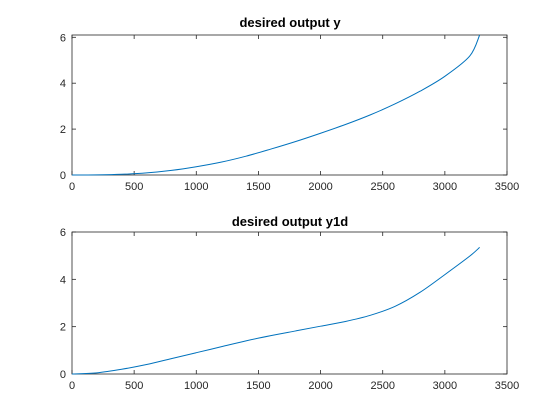 The image size is (560, 420). Describe the element at coordinates (290, 221) in the screenshot. I see `plot-title: desired output y1d` at that location.